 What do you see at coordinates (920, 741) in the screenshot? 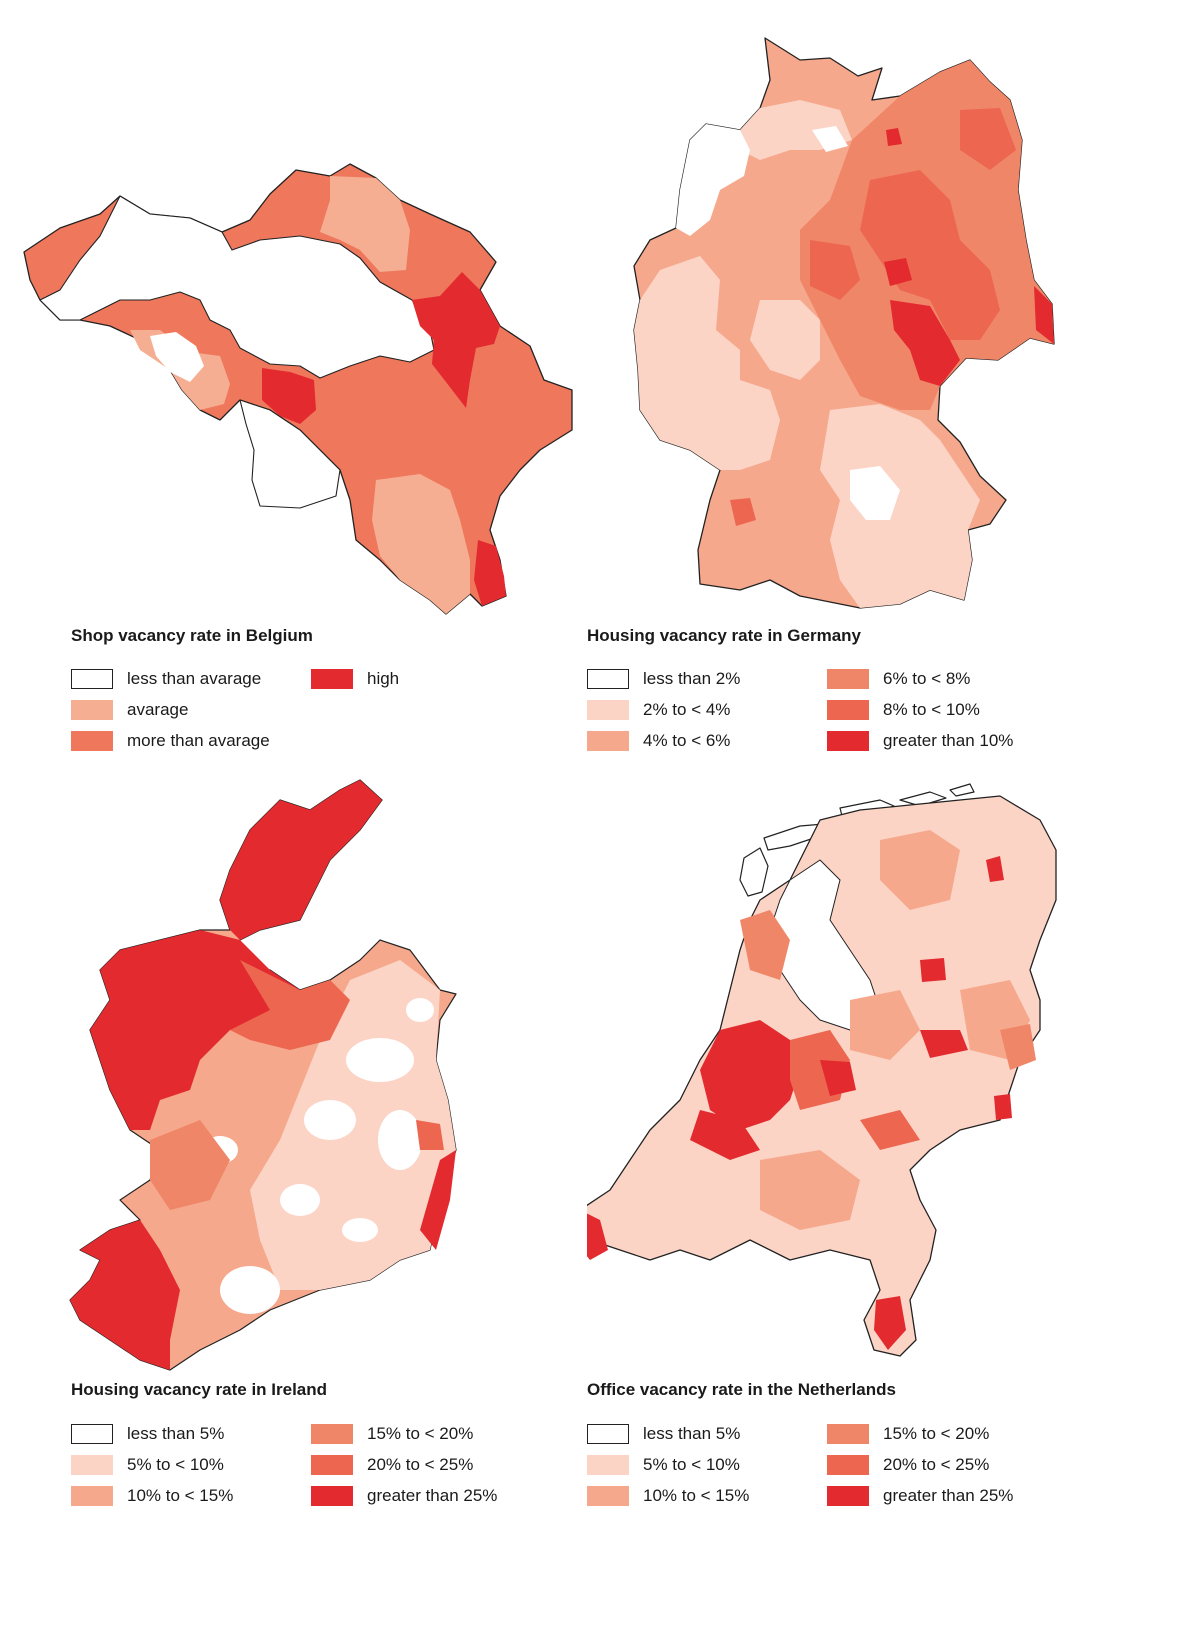
I see `germany-legend-item: greater than 10%` at bounding box center [920, 741].